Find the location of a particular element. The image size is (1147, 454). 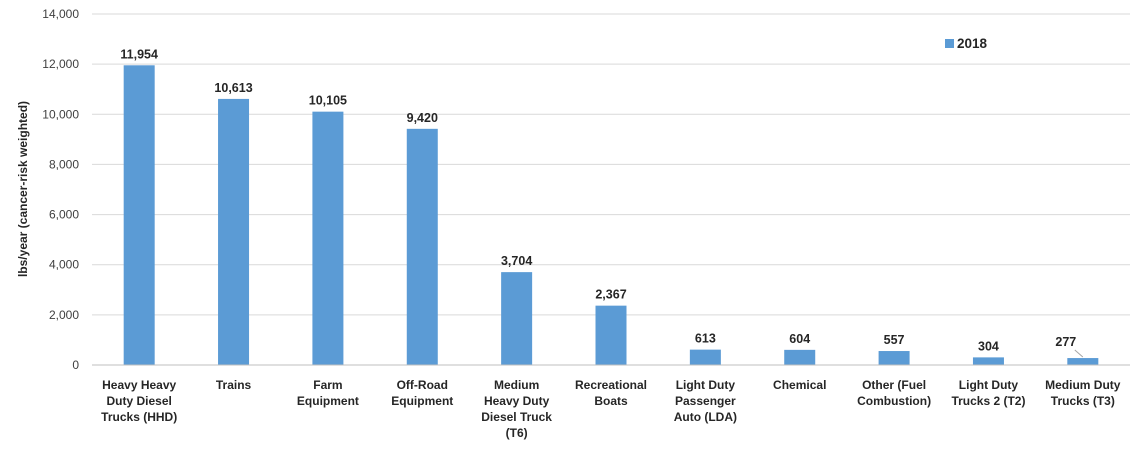

legend-swatch is located at coordinates (949, 43).